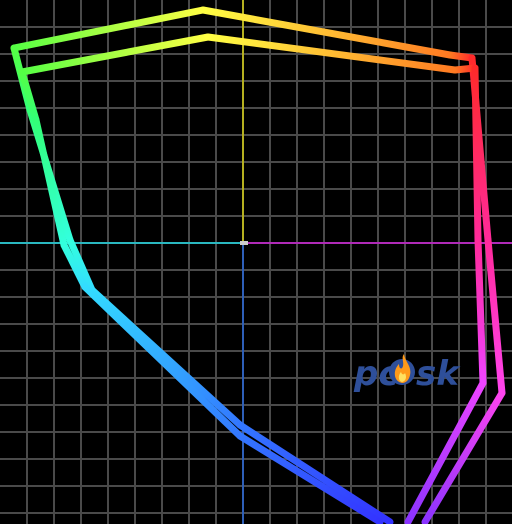 Image resolution: width=512 pixels, height=524 pixels. I want to click on watermark-right: sk, so click(438, 374).